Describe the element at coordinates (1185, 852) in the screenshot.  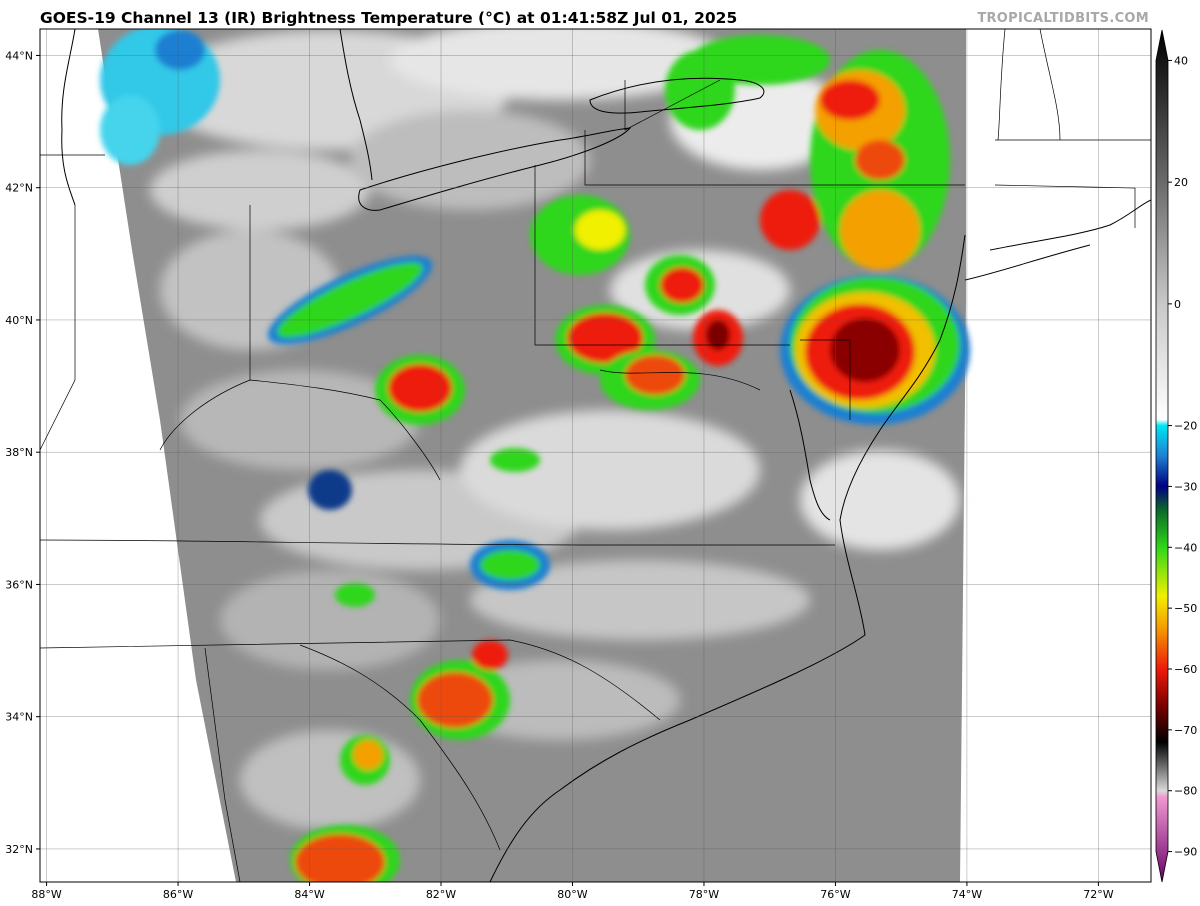
I see `colorbar-tick-label: −90` at that location.